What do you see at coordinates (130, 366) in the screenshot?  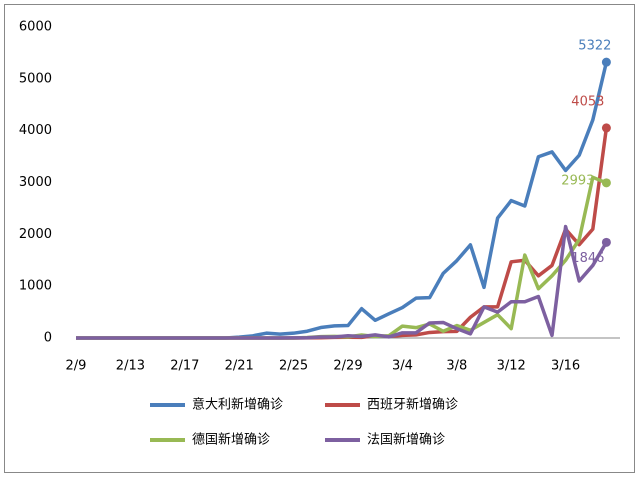 I see `x-tick-label: 2/13` at bounding box center [130, 366].